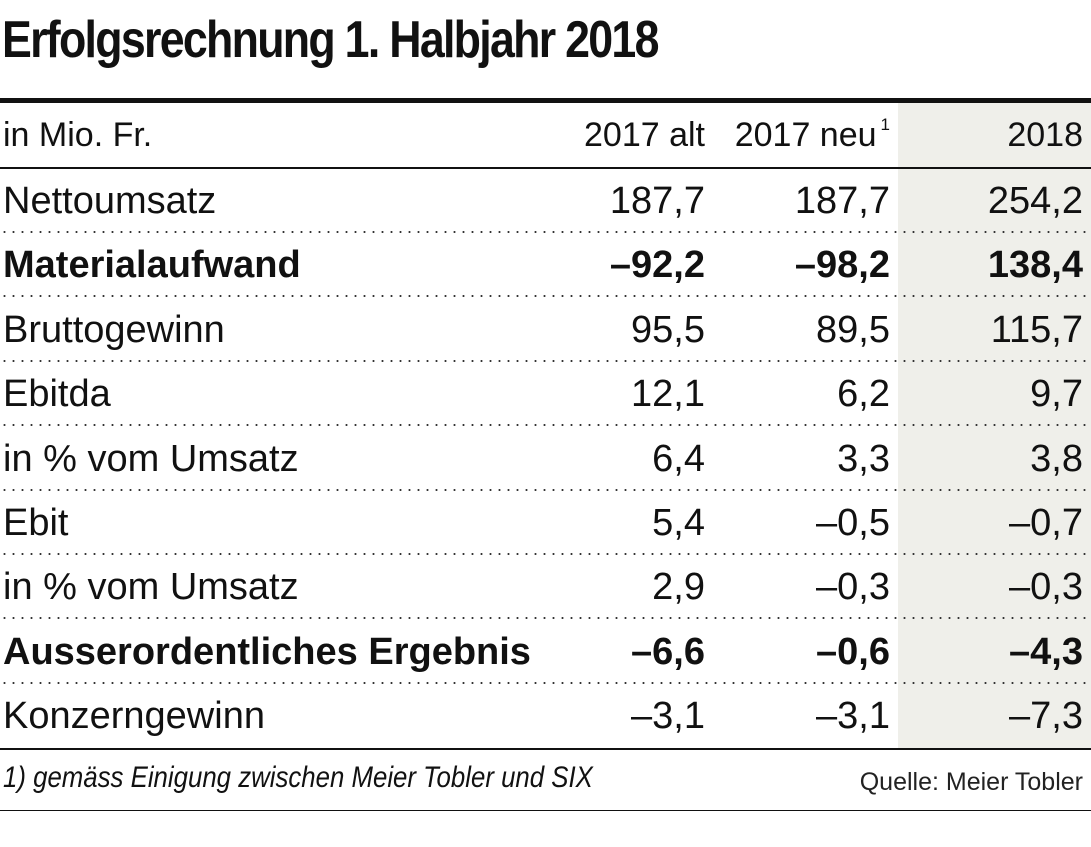 The width and height of the screenshot is (1091, 847). Describe the element at coordinates (668, 329) in the screenshot. I see `value-2017-alt: 95,5` at that location.